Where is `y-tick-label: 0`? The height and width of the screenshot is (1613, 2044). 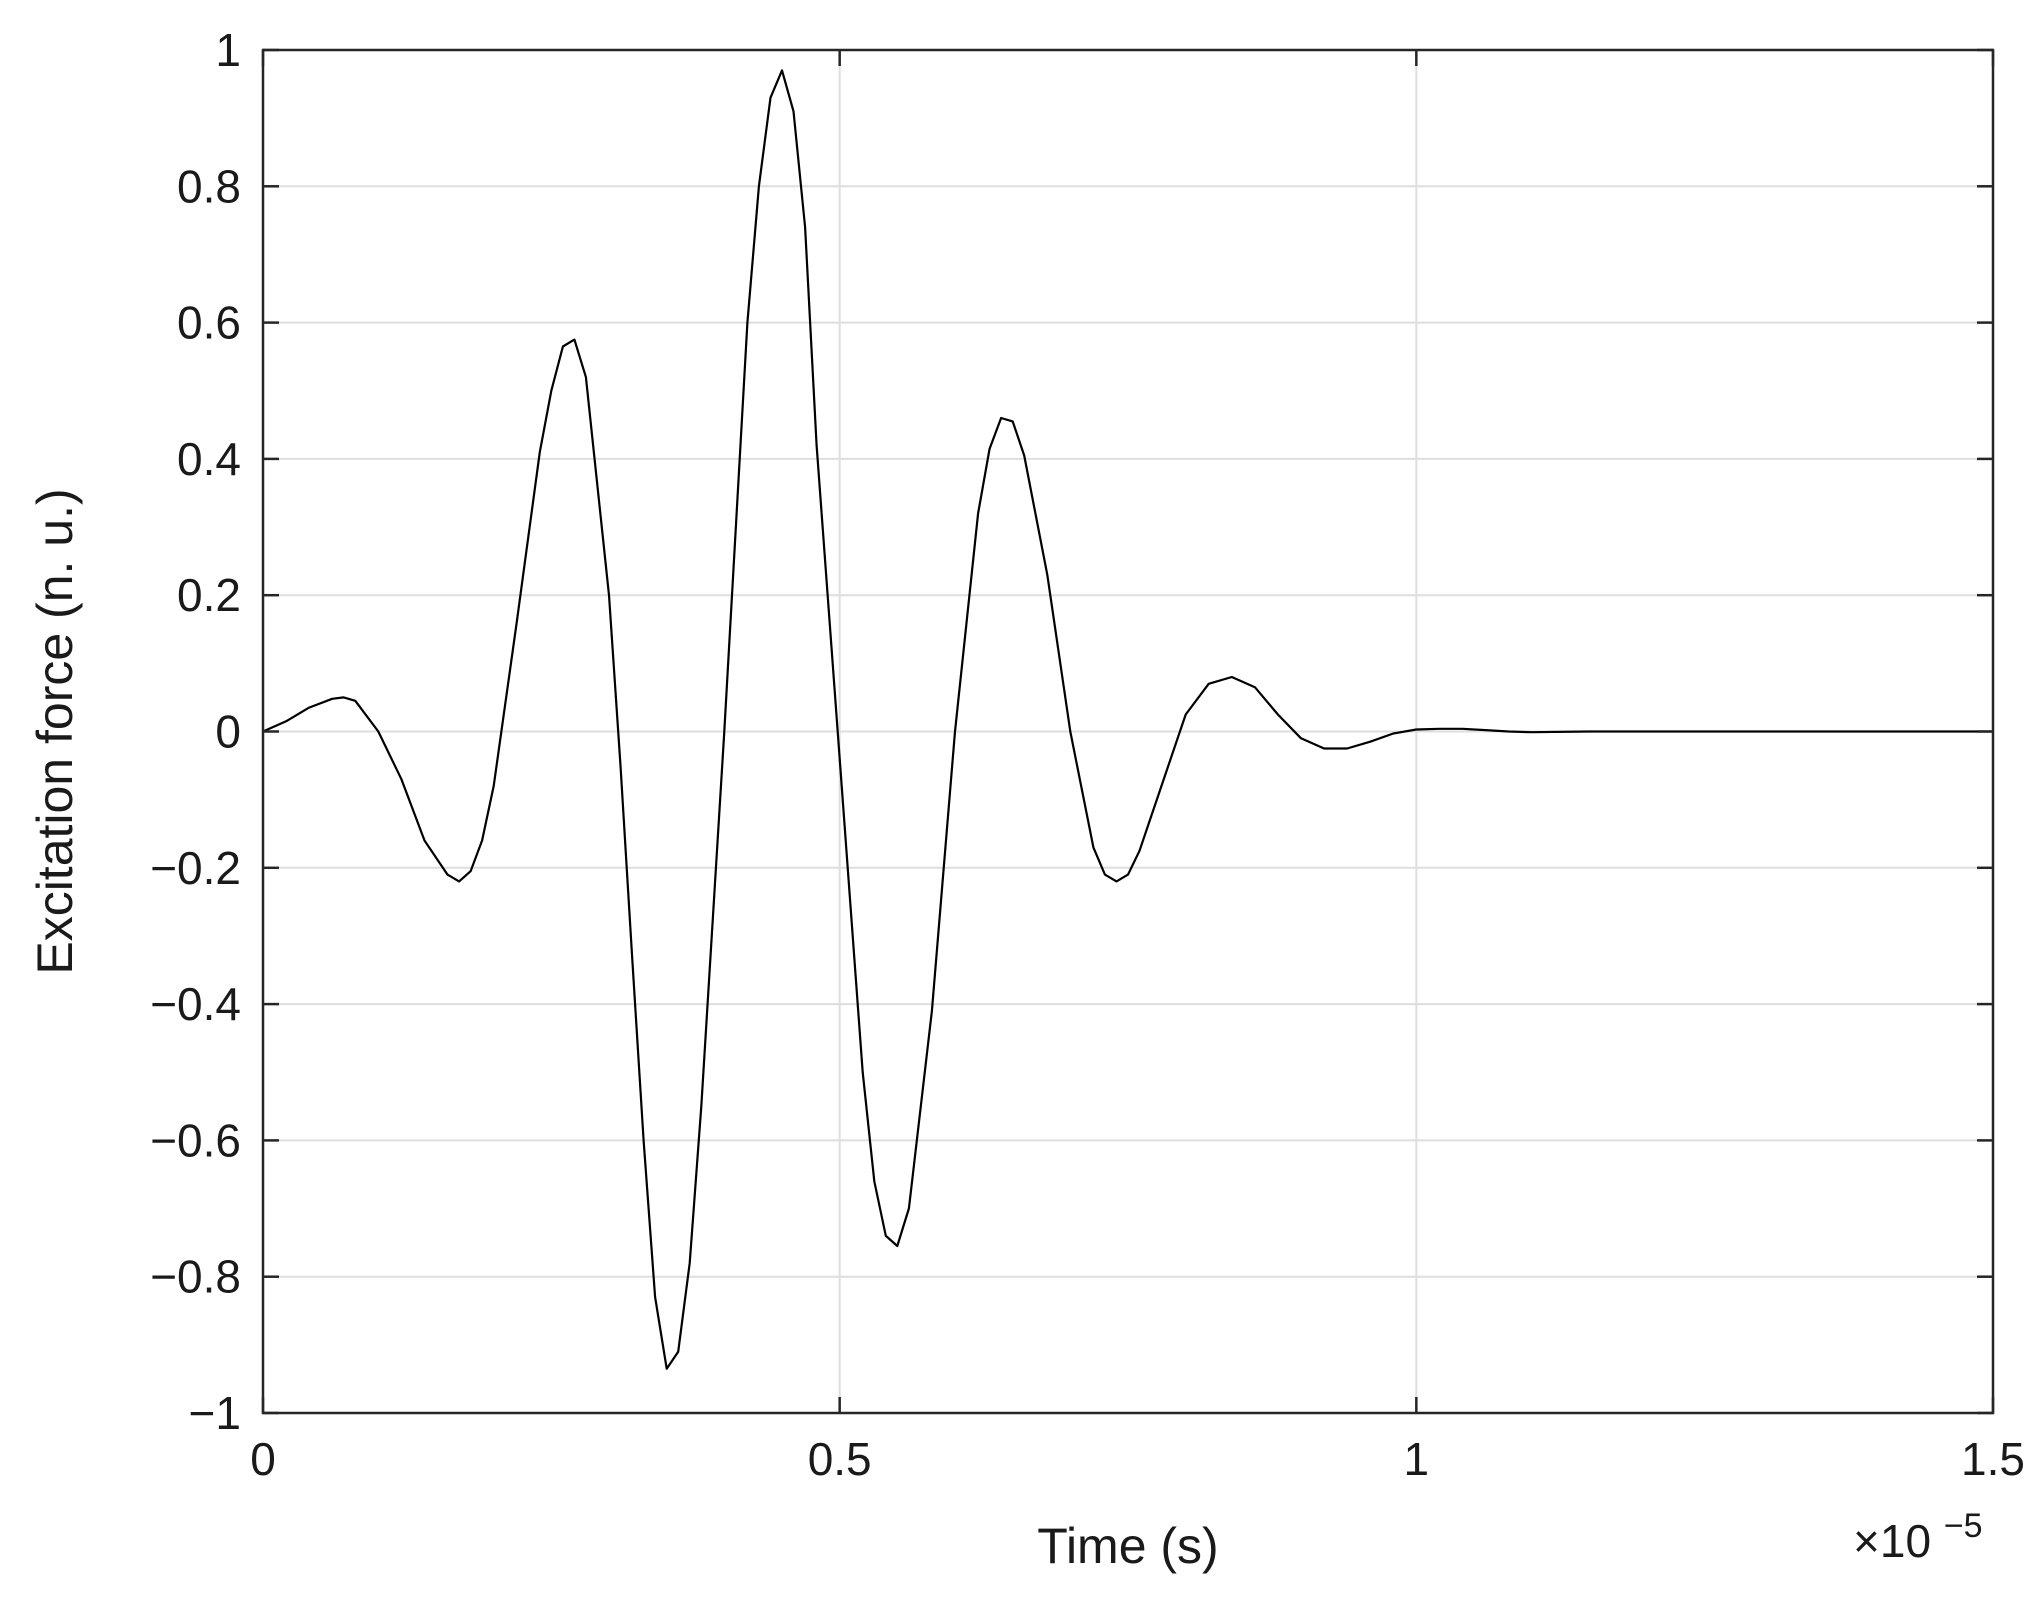
y-tick-label: 0 is located at coordinates (228, 732).